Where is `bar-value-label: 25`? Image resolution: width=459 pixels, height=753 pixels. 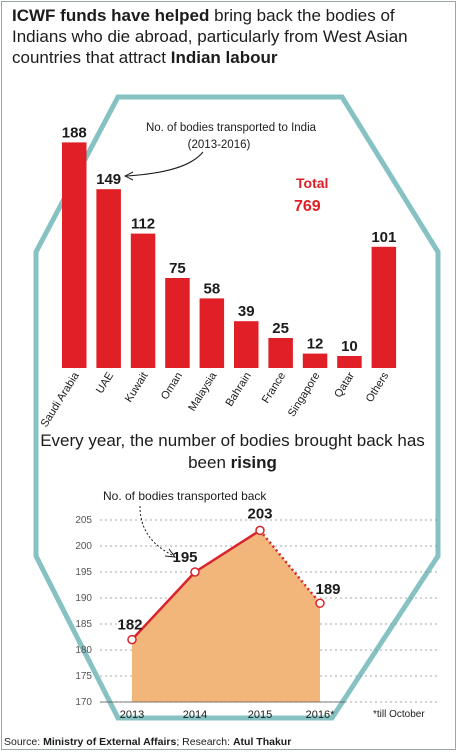
bar-value-label: 25 is located at coordinates (280, 328).